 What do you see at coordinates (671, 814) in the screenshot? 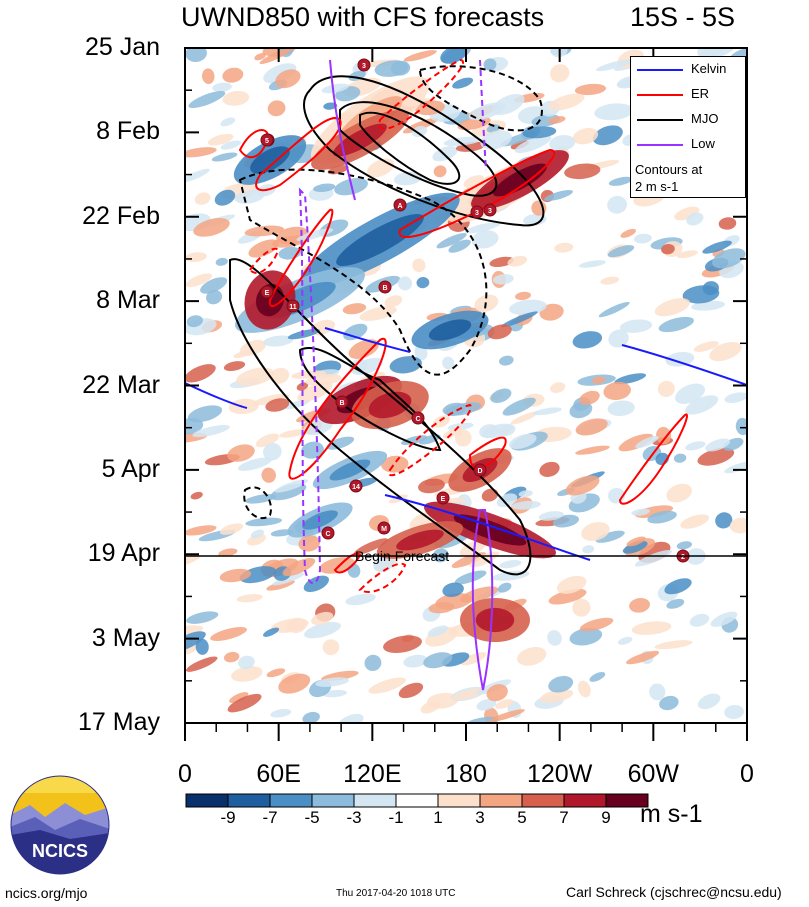
I see `colorbar-units: m s-1` at bounding box center [671, 814].